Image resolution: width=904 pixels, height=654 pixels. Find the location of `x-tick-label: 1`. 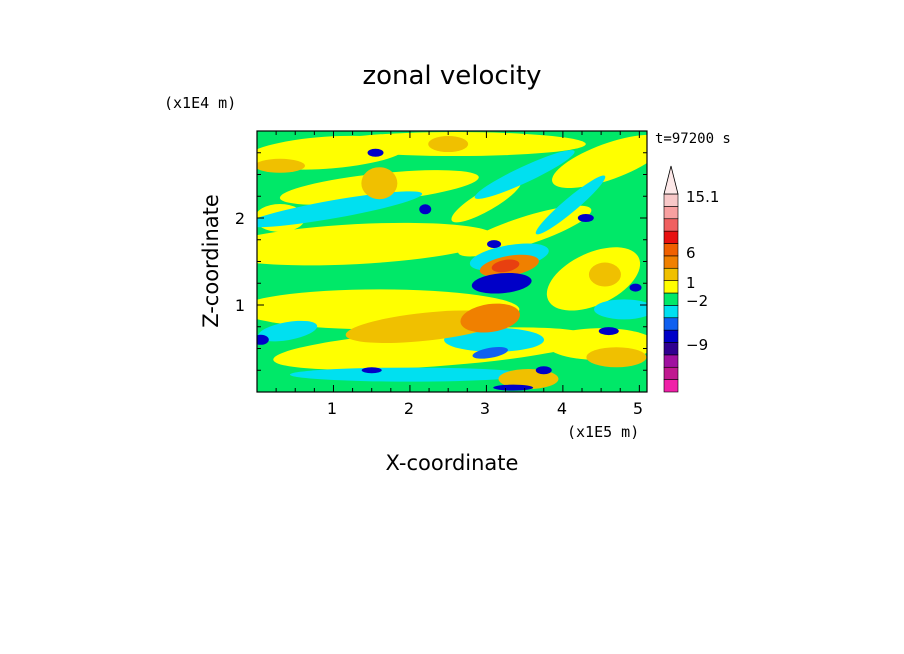

x-tick-label: 1 is located at coordinates (332, 408).